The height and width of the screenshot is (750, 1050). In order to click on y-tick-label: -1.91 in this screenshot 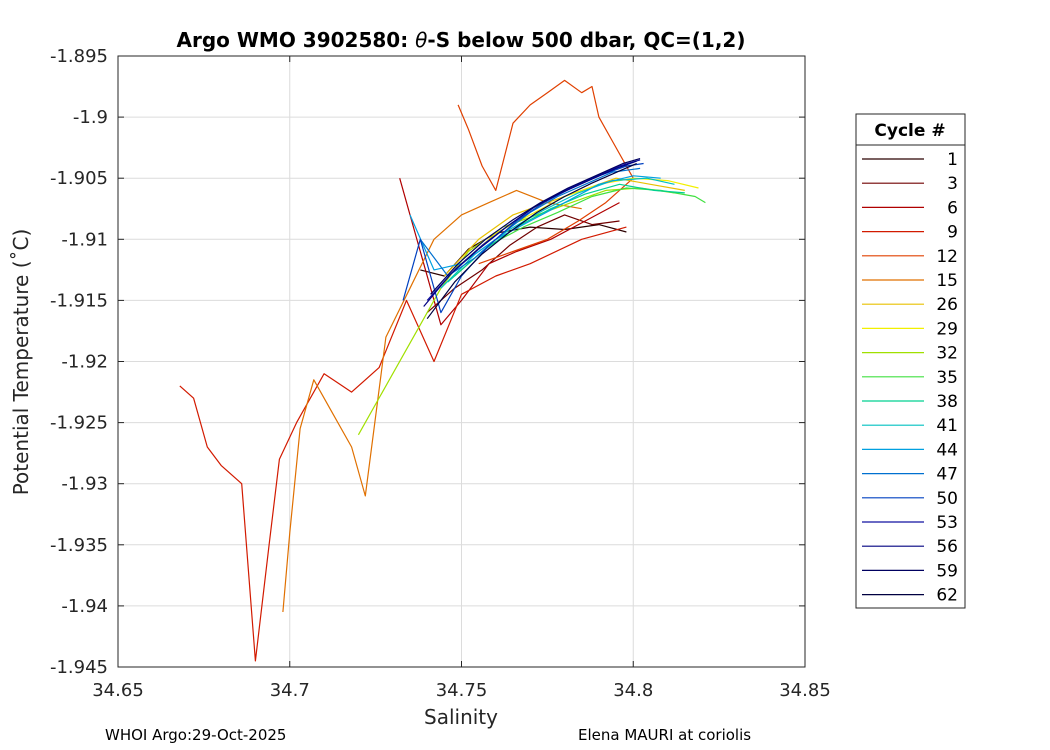, I will do `click(84, 239)`.